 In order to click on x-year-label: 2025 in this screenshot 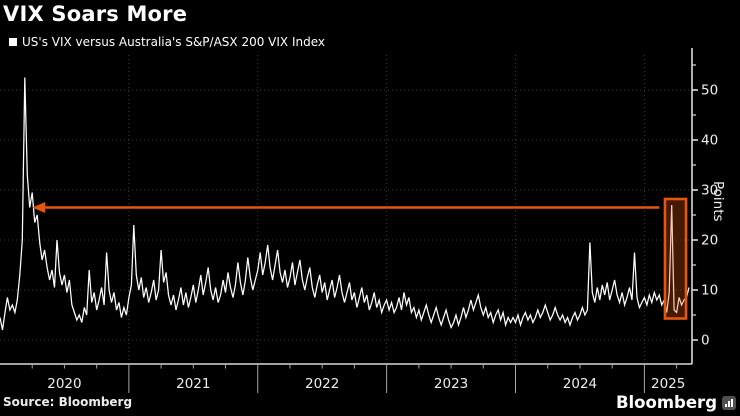, I will do `click(668, 384)`.